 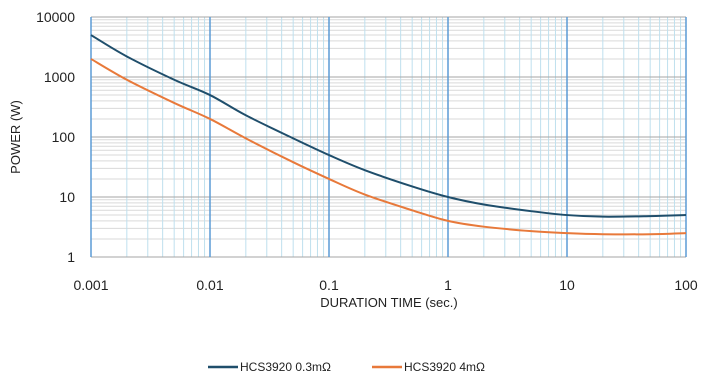 I want to click on x-axis-title: DURATION TIME (sec.), so click(x=388, y=302).